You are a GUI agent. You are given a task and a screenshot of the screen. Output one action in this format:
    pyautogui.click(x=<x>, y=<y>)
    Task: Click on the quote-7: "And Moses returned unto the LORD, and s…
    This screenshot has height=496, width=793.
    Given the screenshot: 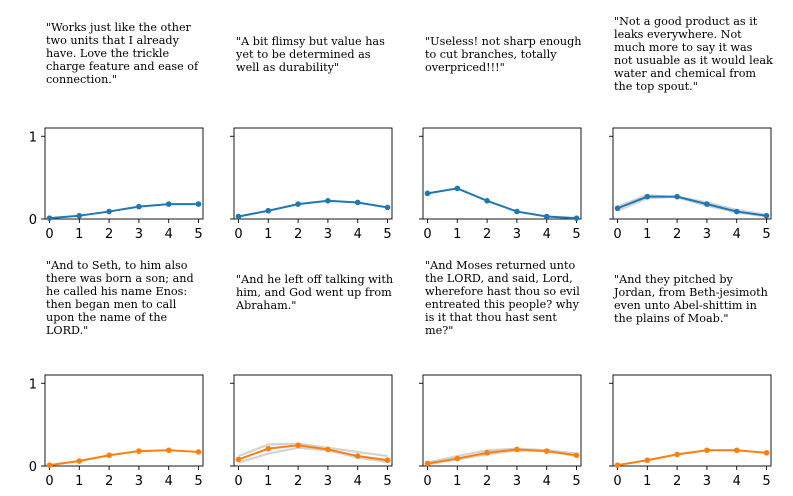 What is the action you would take?
    pyautogui.click(x=502, y=298)
    